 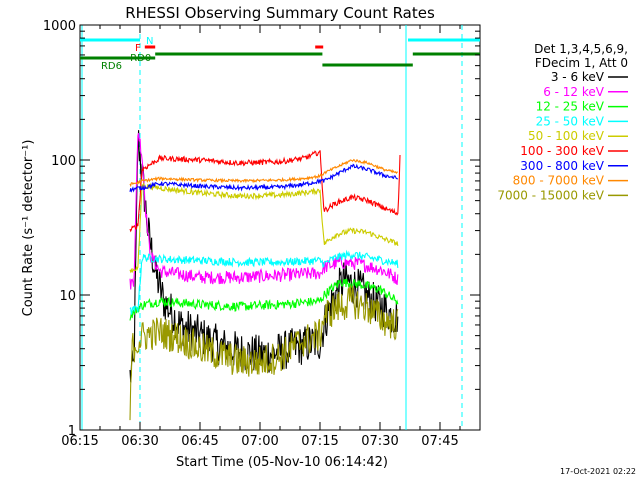 I want to click on legend-label-8: 7000 - 15000 keV, so click(x=550, y=195).